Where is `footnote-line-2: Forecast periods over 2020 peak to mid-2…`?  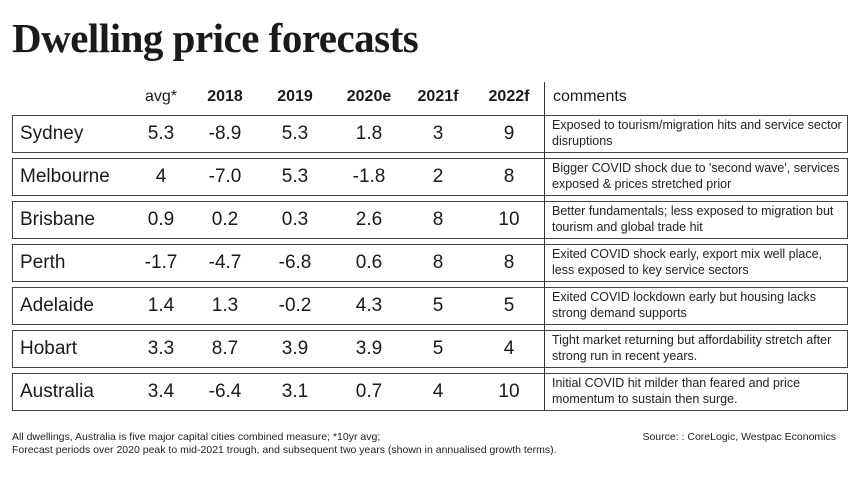
footnote-line-2: Forecast periods over 2020 peak to mid-2… is located at coordinates (284, 450).